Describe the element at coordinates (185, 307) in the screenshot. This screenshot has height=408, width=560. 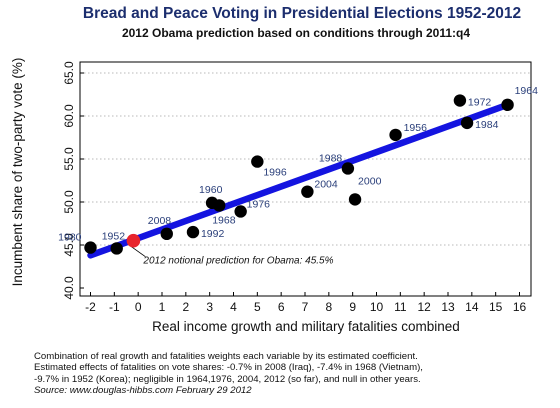
I see `x-tick-label: 2` at that location.